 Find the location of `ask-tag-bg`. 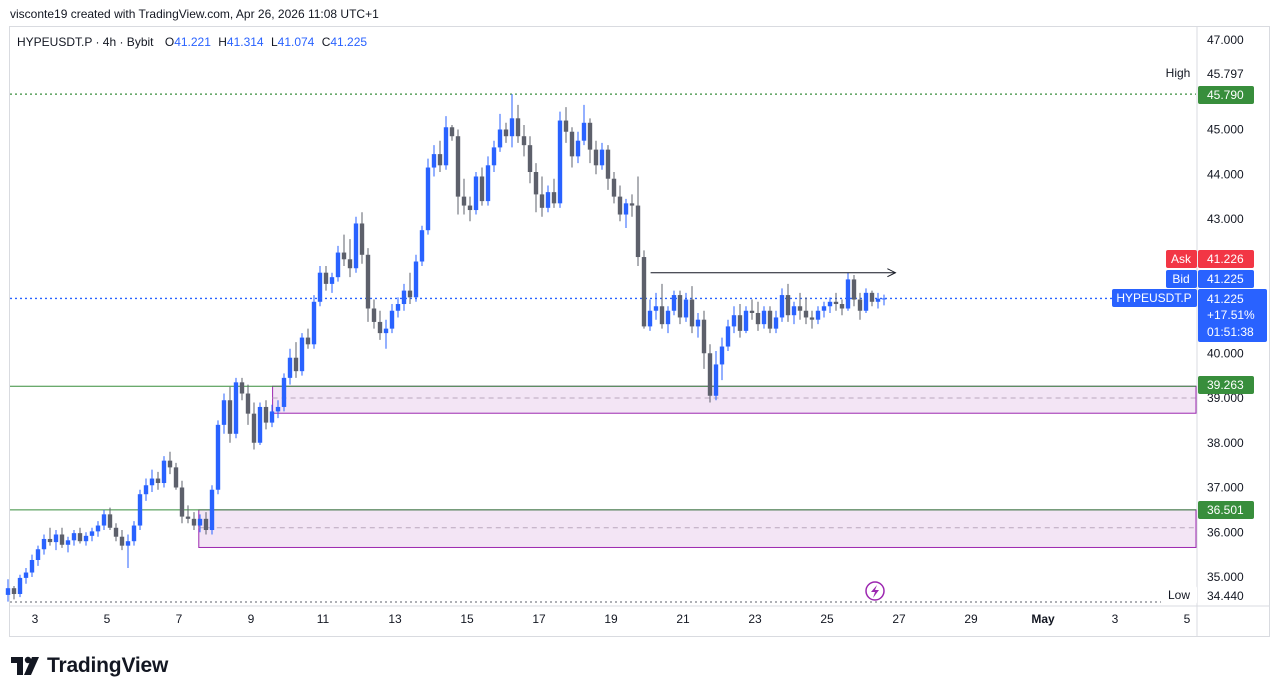

ask-tag-bg is located at coordinates (1181, 259).